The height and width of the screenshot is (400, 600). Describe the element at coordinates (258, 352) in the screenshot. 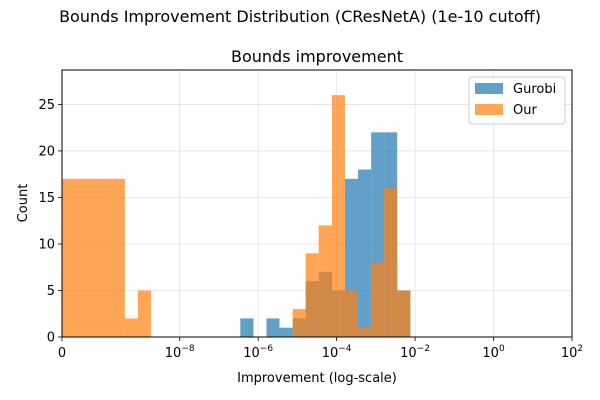

I see `x-tick-label: 10⁻⁶` at that location.